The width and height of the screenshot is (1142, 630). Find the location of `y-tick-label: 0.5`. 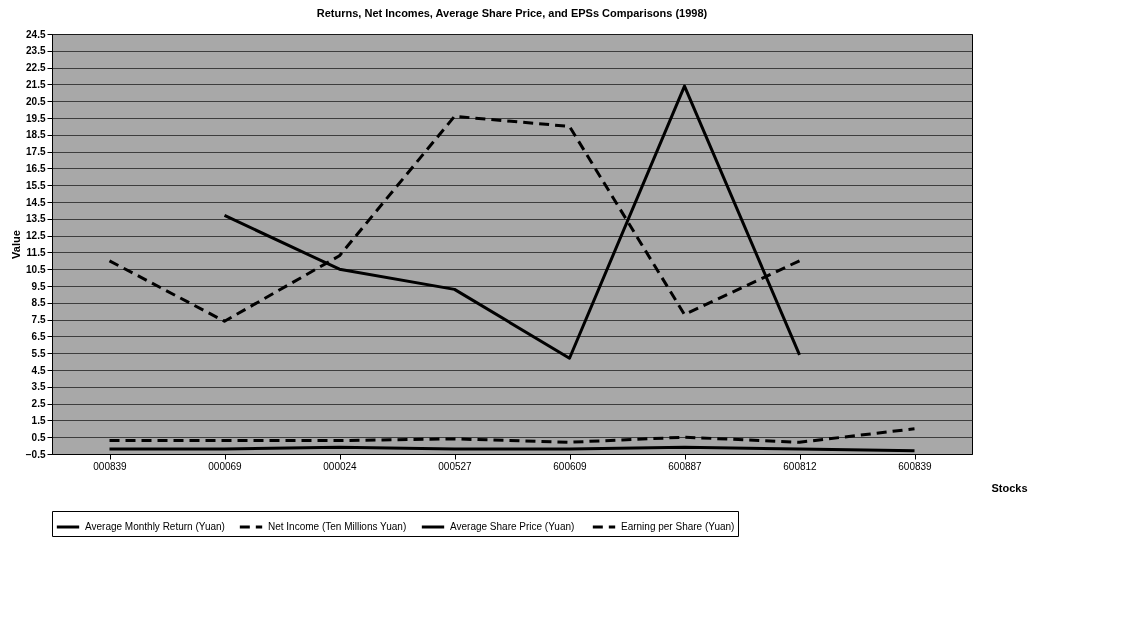

y-tick-label: 0.5 is located at coordinates (38, 437).